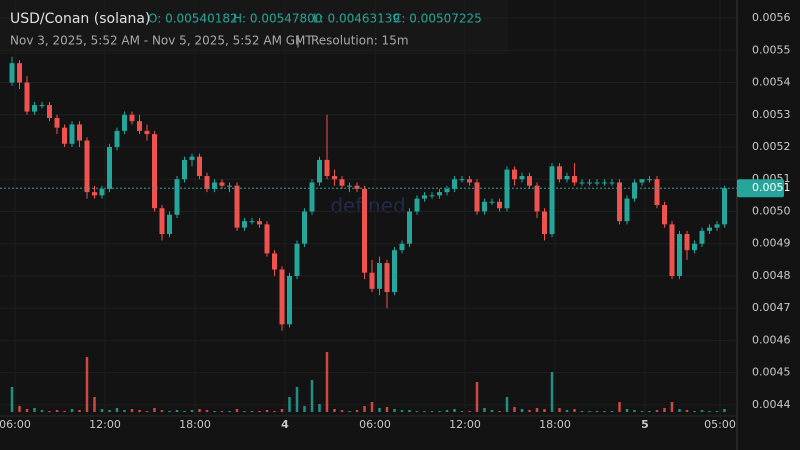 This screenshot has width=800, height=450. Describe the element at coordinates (437, 19) in the screenshot. I see `ohlc-value: C: 0.00507225` at that location.